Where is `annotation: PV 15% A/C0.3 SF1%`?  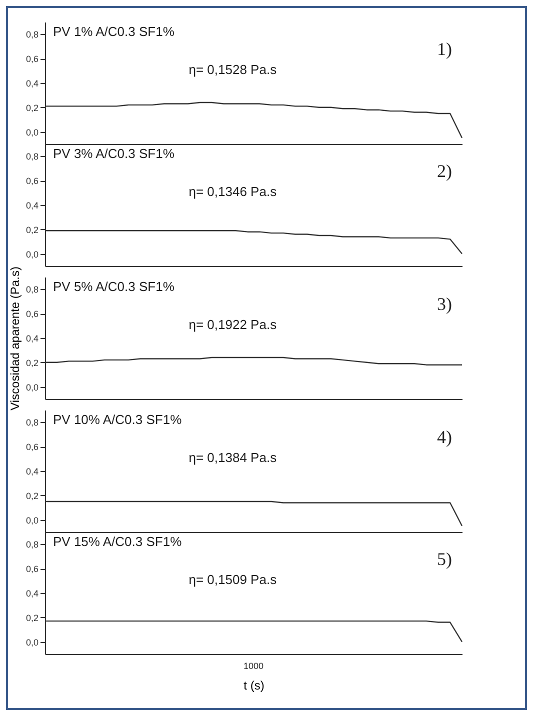
annotation: PV 15% A/C0.3 SF1% is located at coordinates (117, 541).